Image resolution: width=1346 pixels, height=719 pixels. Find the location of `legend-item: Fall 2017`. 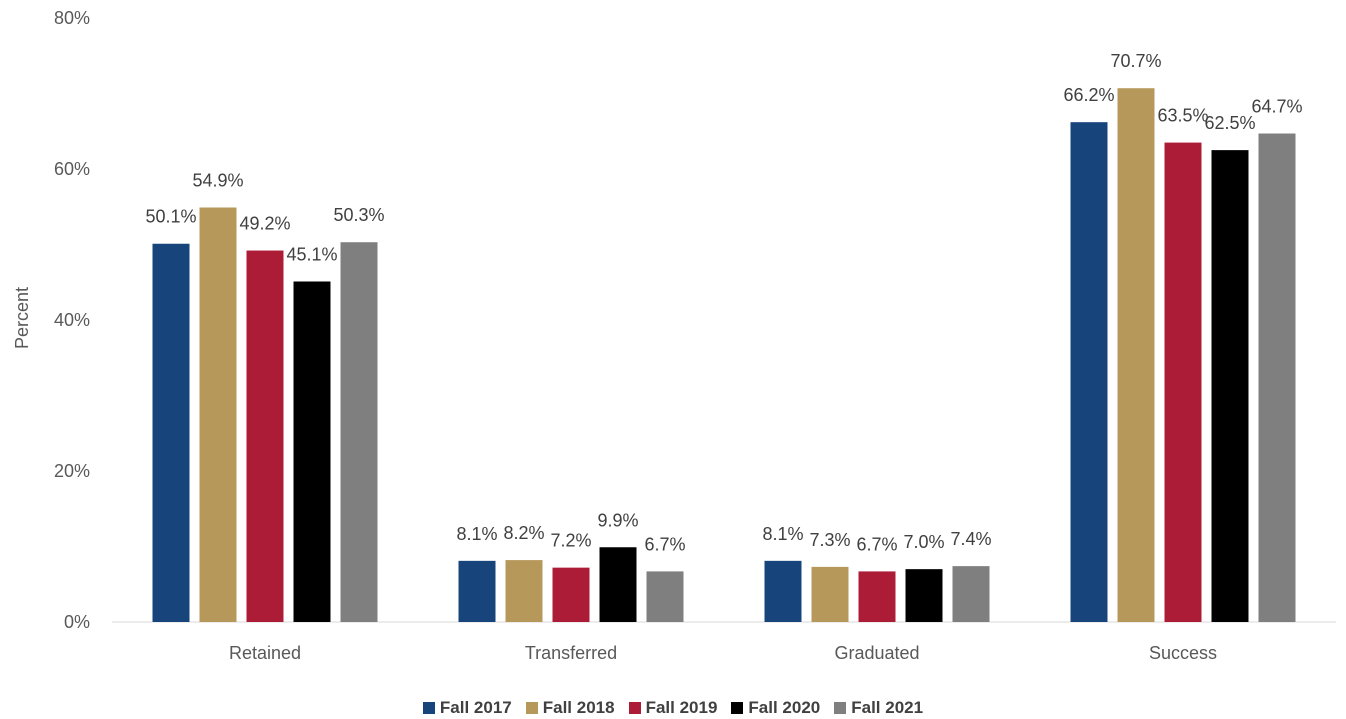

legend-item: Fall 2017 is located at coordinates (467, 708).